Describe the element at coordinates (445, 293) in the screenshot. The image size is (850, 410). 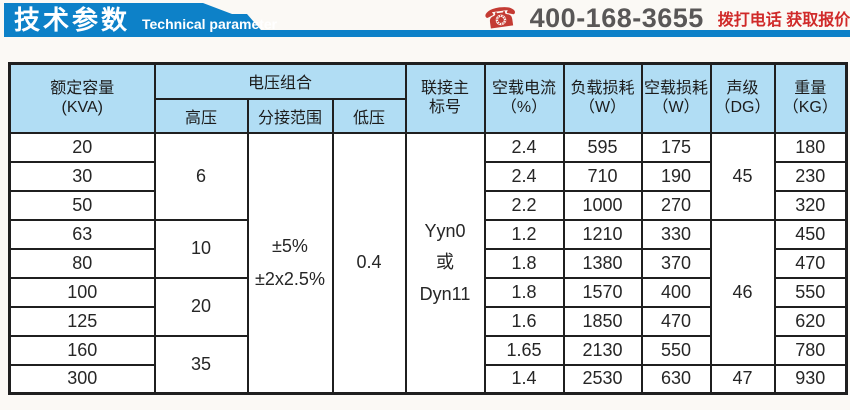
I see `connection-line3: Dyn11` at that location.